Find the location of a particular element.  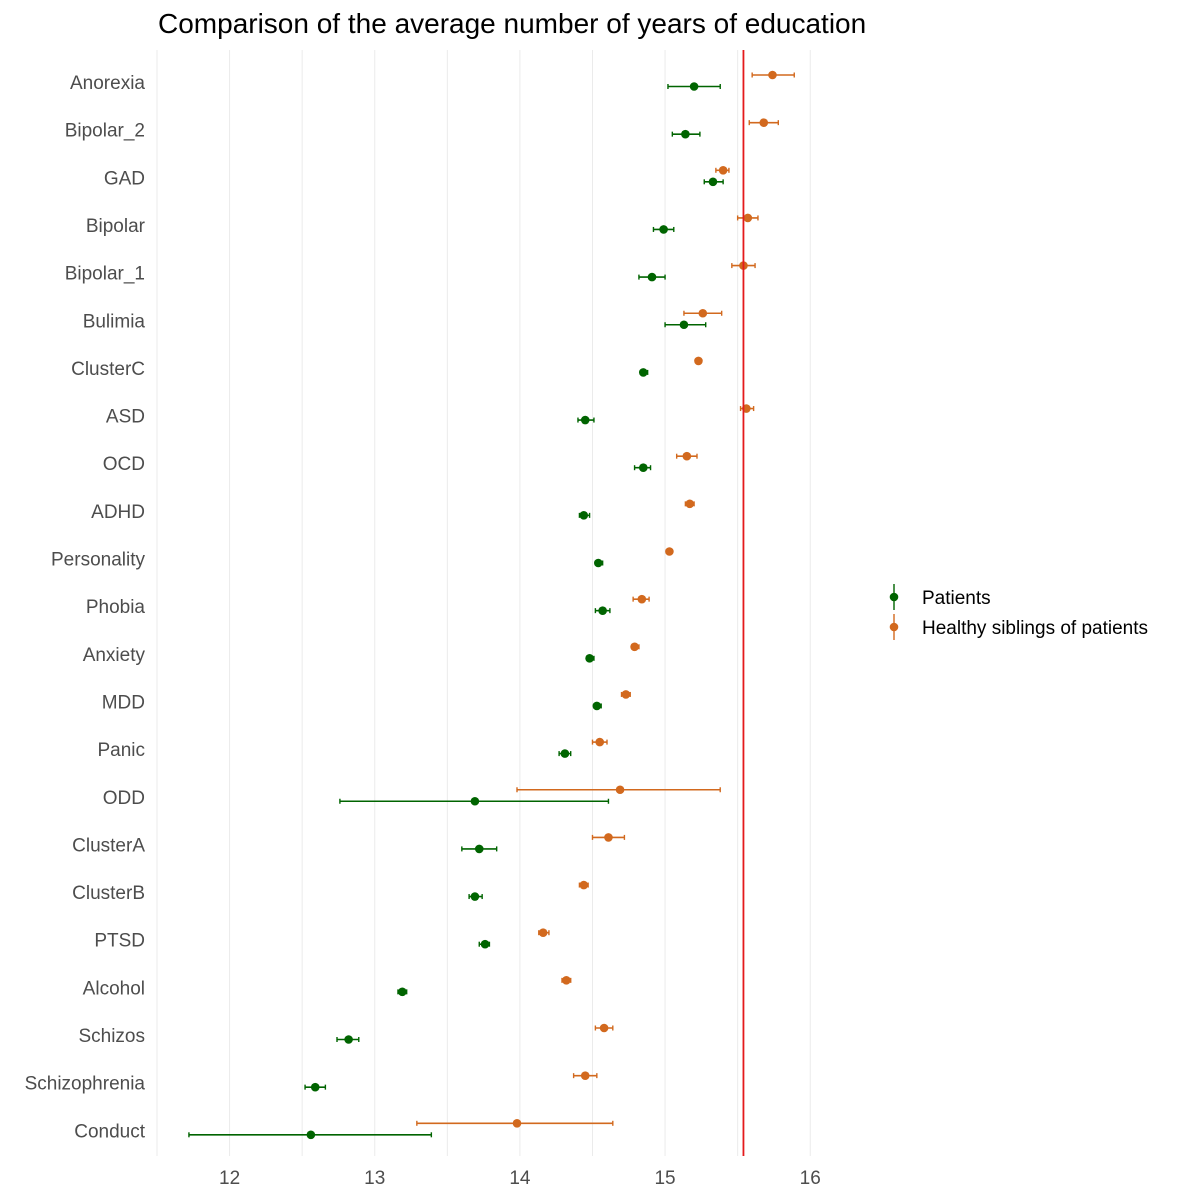

category-label: Schizophrenia is located at coordinates (85, 1084).